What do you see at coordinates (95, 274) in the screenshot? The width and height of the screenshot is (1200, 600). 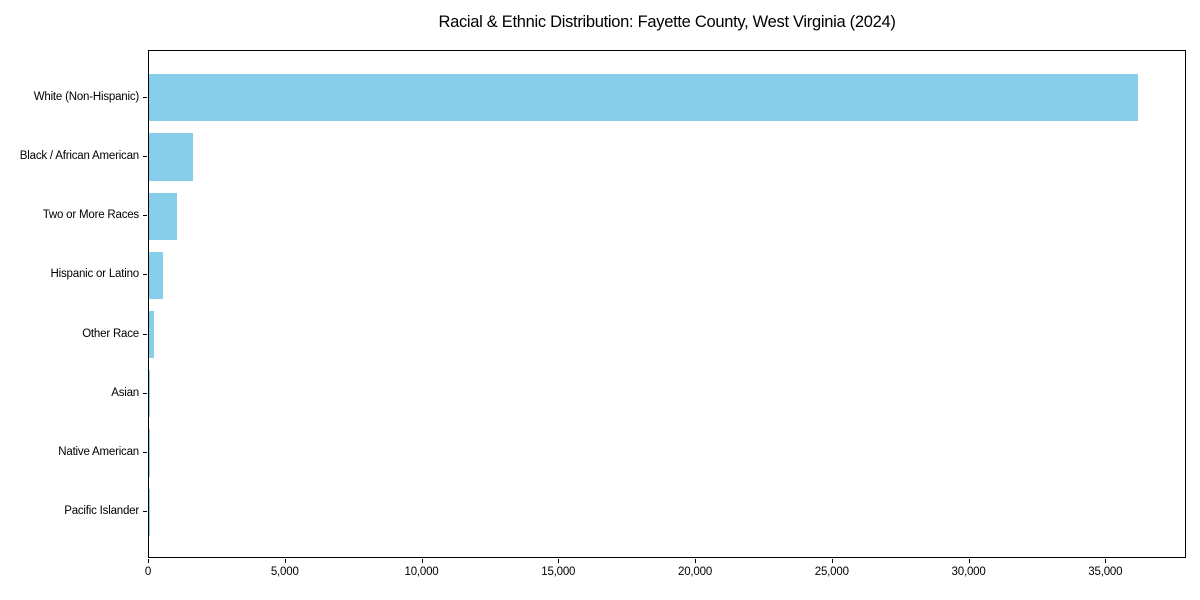 I see `y-tick-label-hispanic-or-latino: Hispanic or Latino` at bounding box center [95, 274].